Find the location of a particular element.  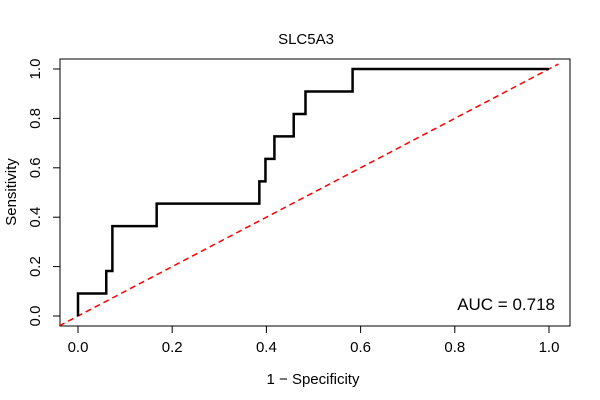

y-axis: 0.0 0.2 0.4 0.6 0.8 1.0 is located at coordinates (44, 193).